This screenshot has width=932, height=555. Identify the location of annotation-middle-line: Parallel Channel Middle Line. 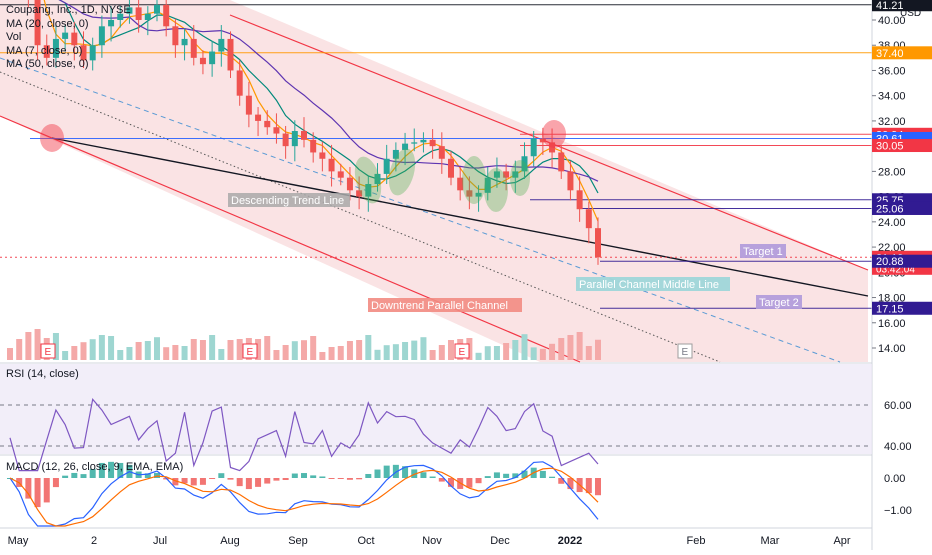
(653, 284).